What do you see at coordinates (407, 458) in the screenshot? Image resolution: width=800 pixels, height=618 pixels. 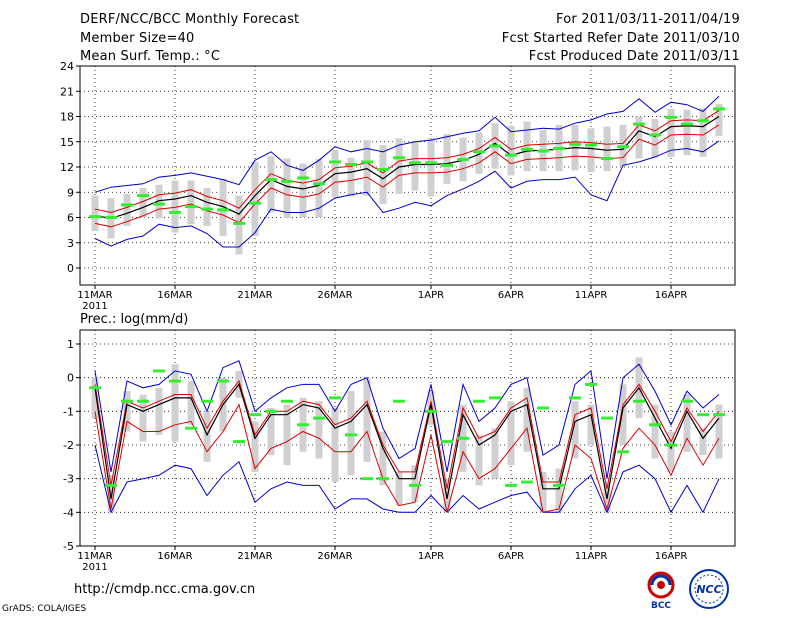 I see `prec-inner-lower-line` at bounding box center [407, 458].